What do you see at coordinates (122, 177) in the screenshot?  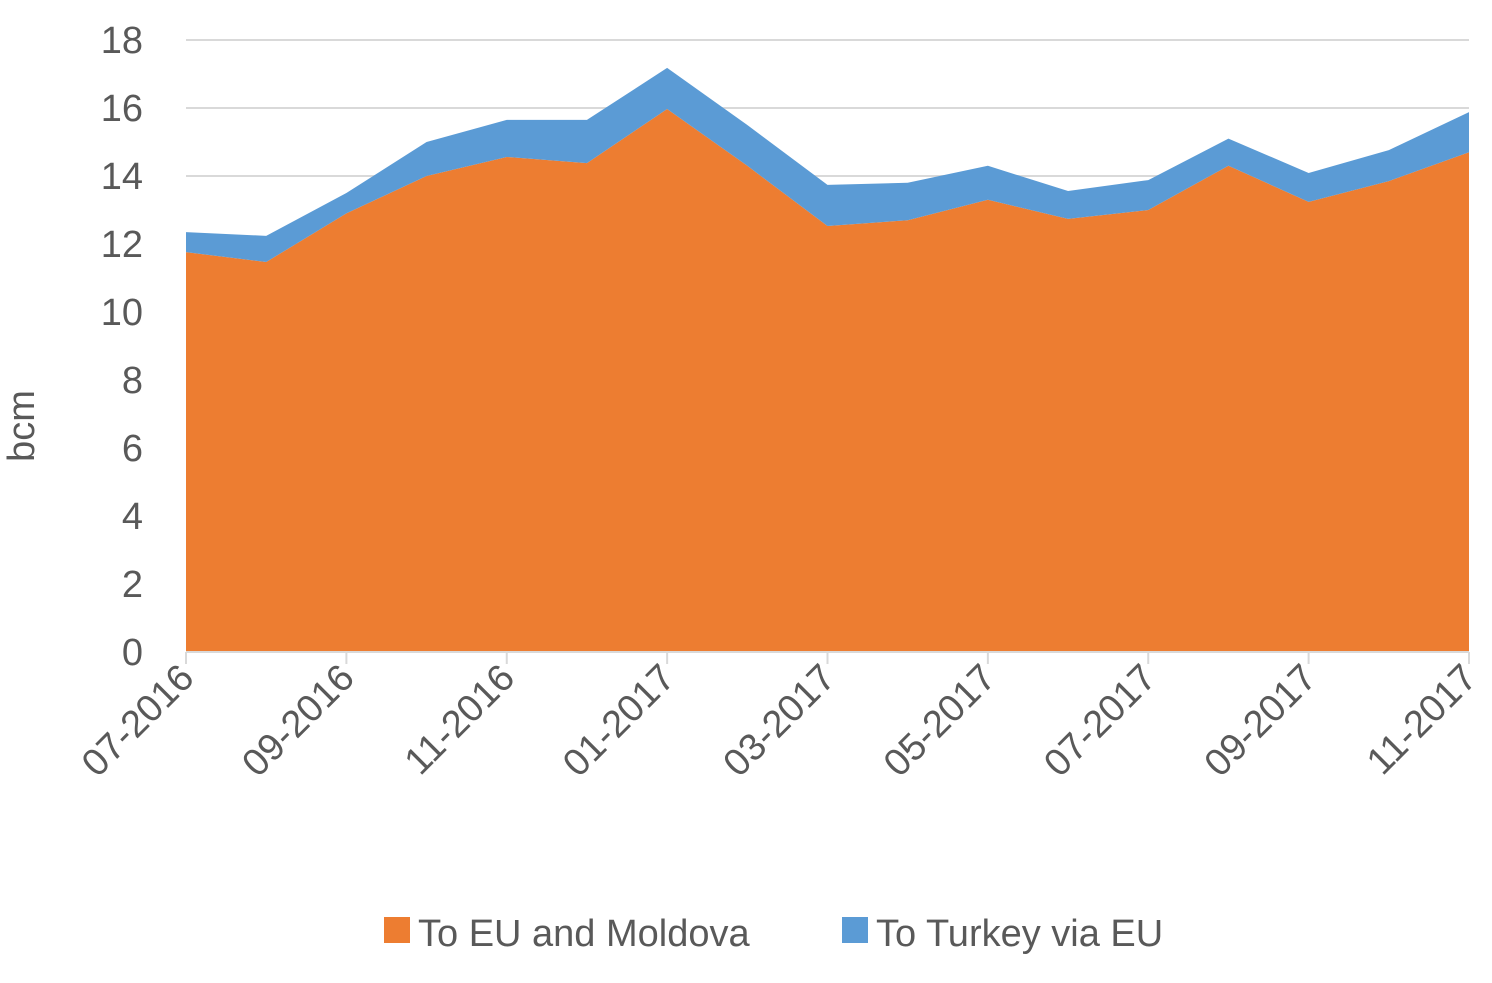 I see `y-tick-label: 14` at bounding box center [122, 177].